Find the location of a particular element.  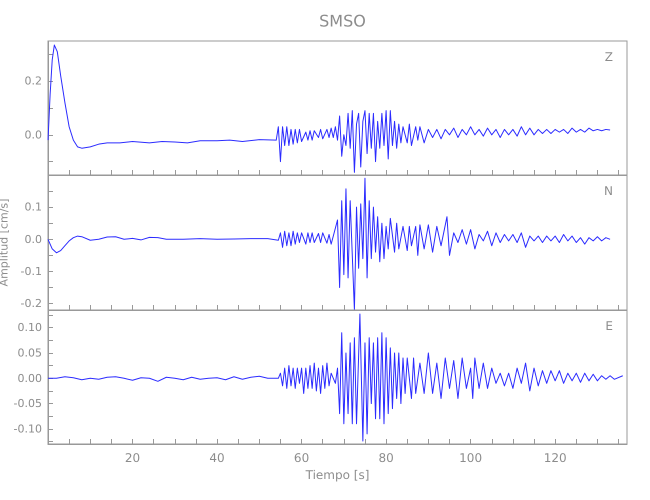

annotation: E is located at coordinates (609, 326).